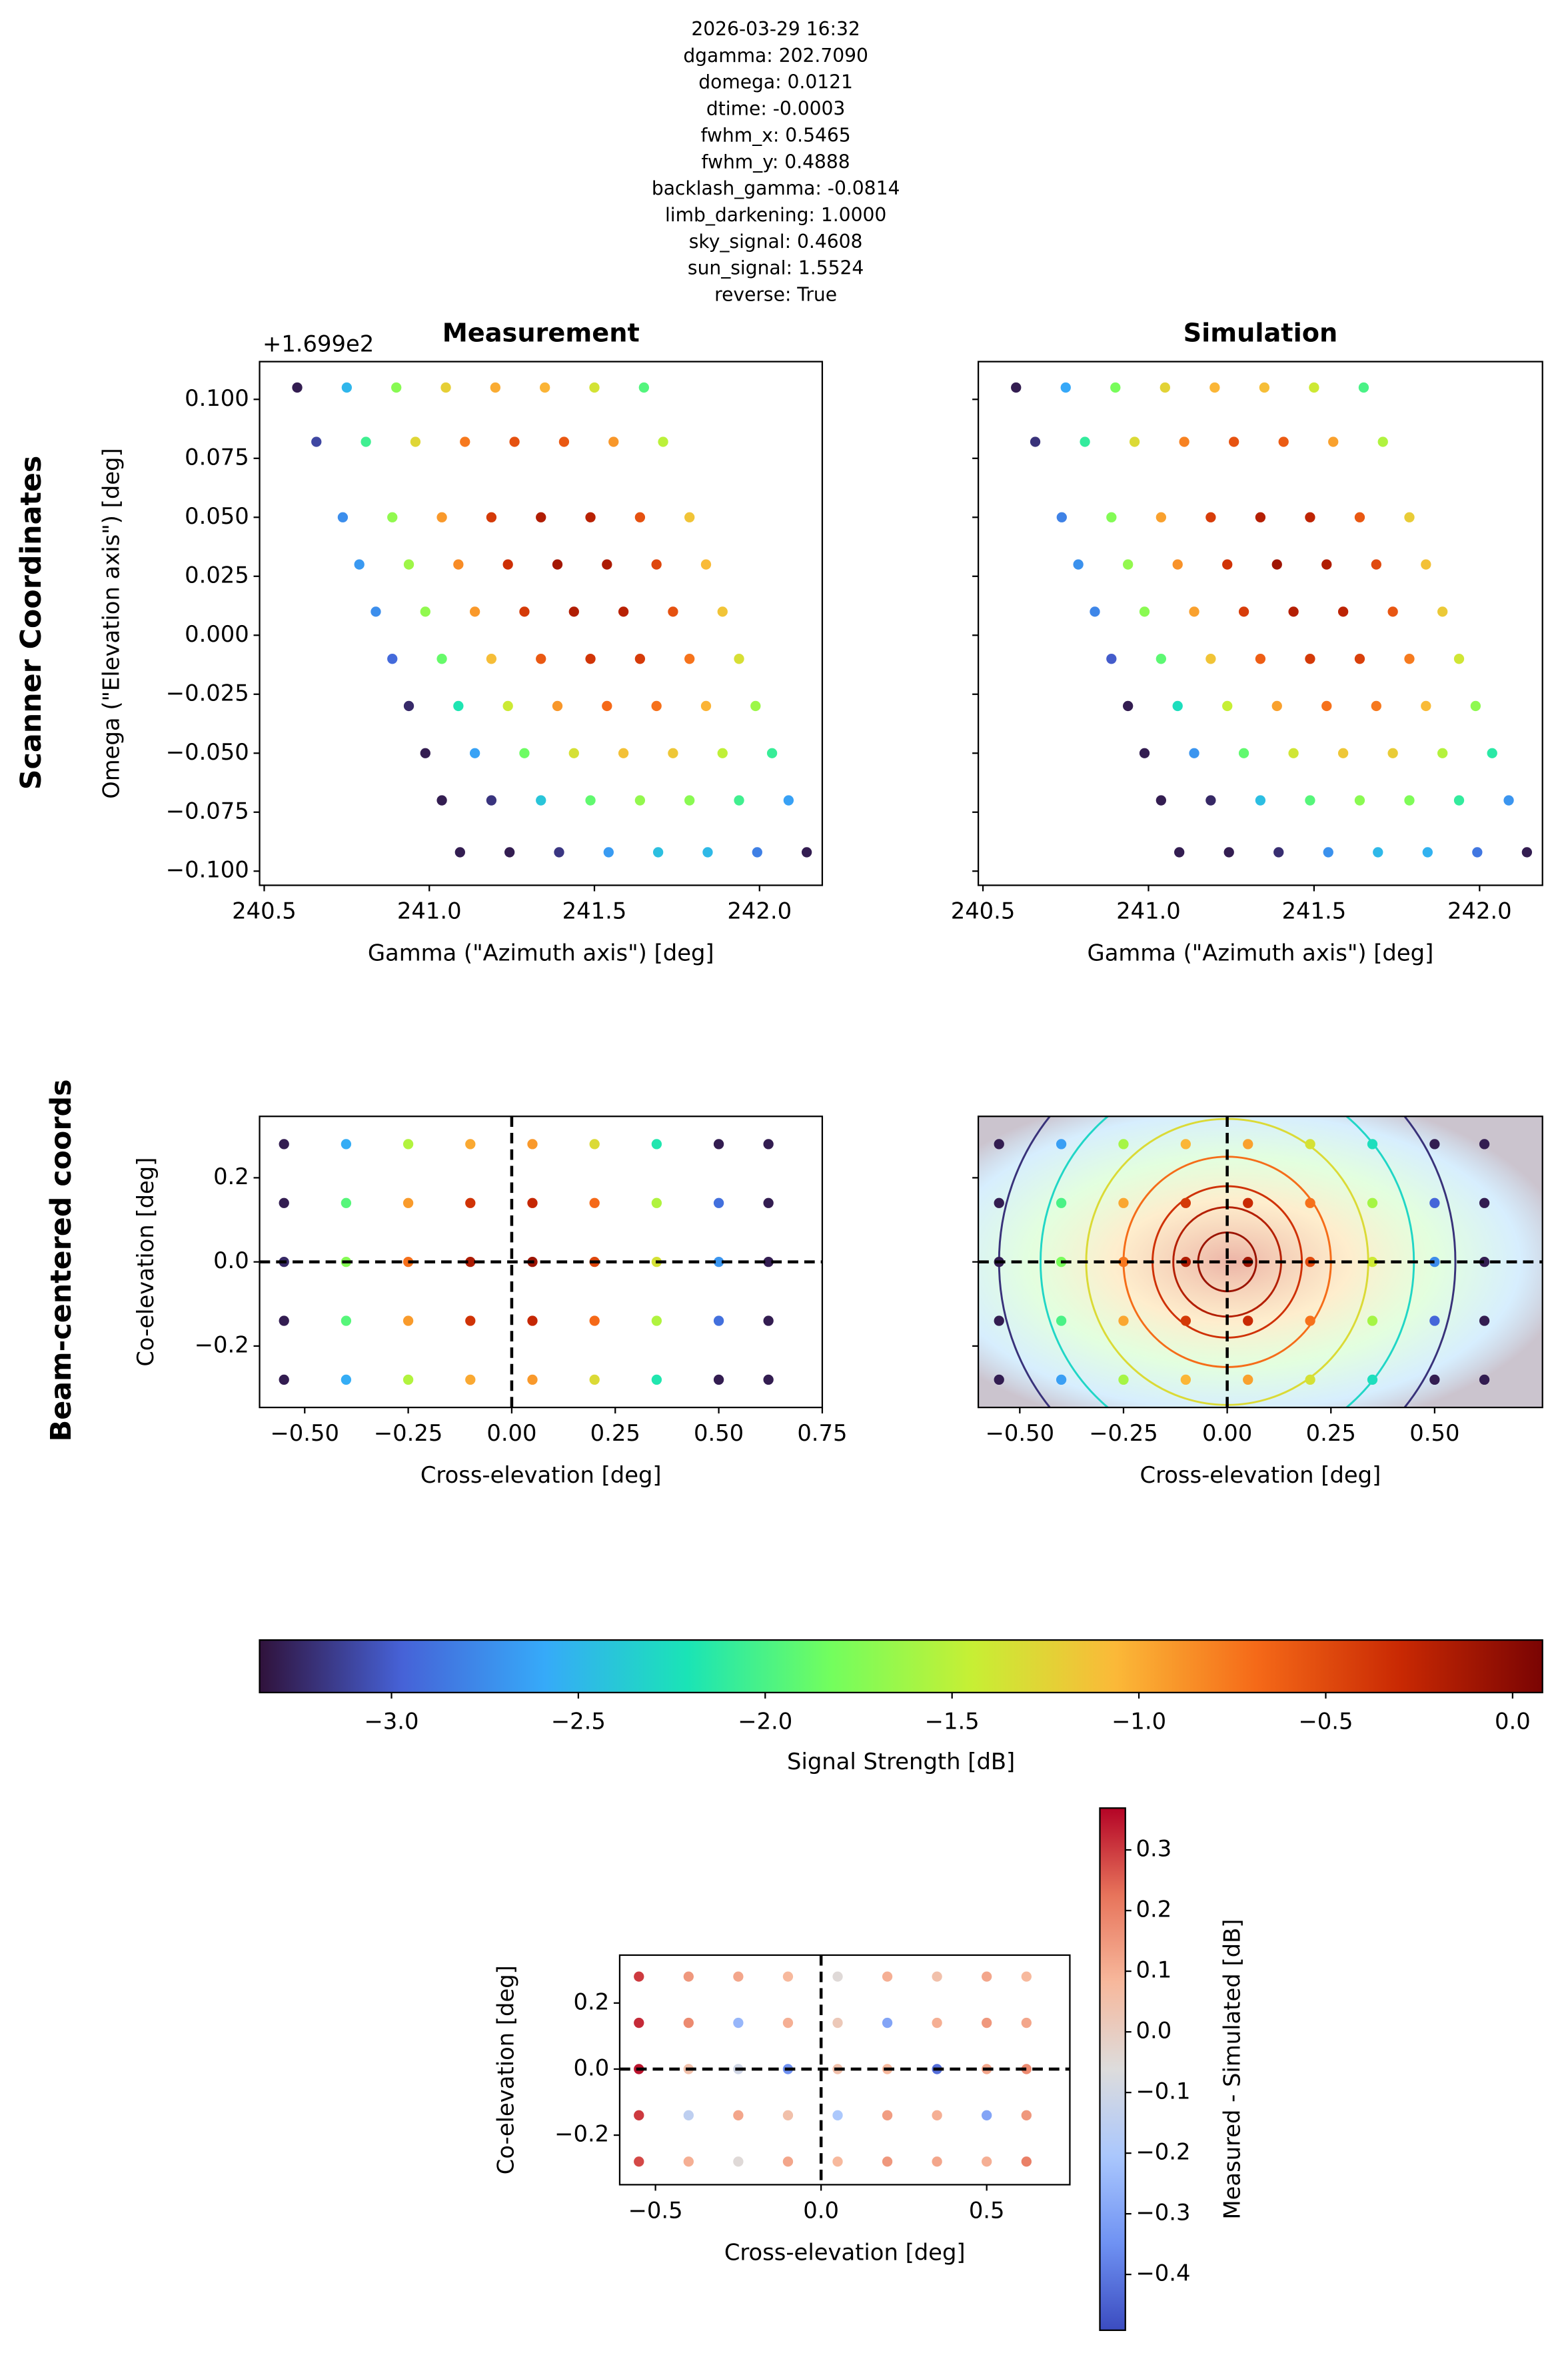  I want to click on colorbar-tick-label: −3.0, so click(391, 1721).